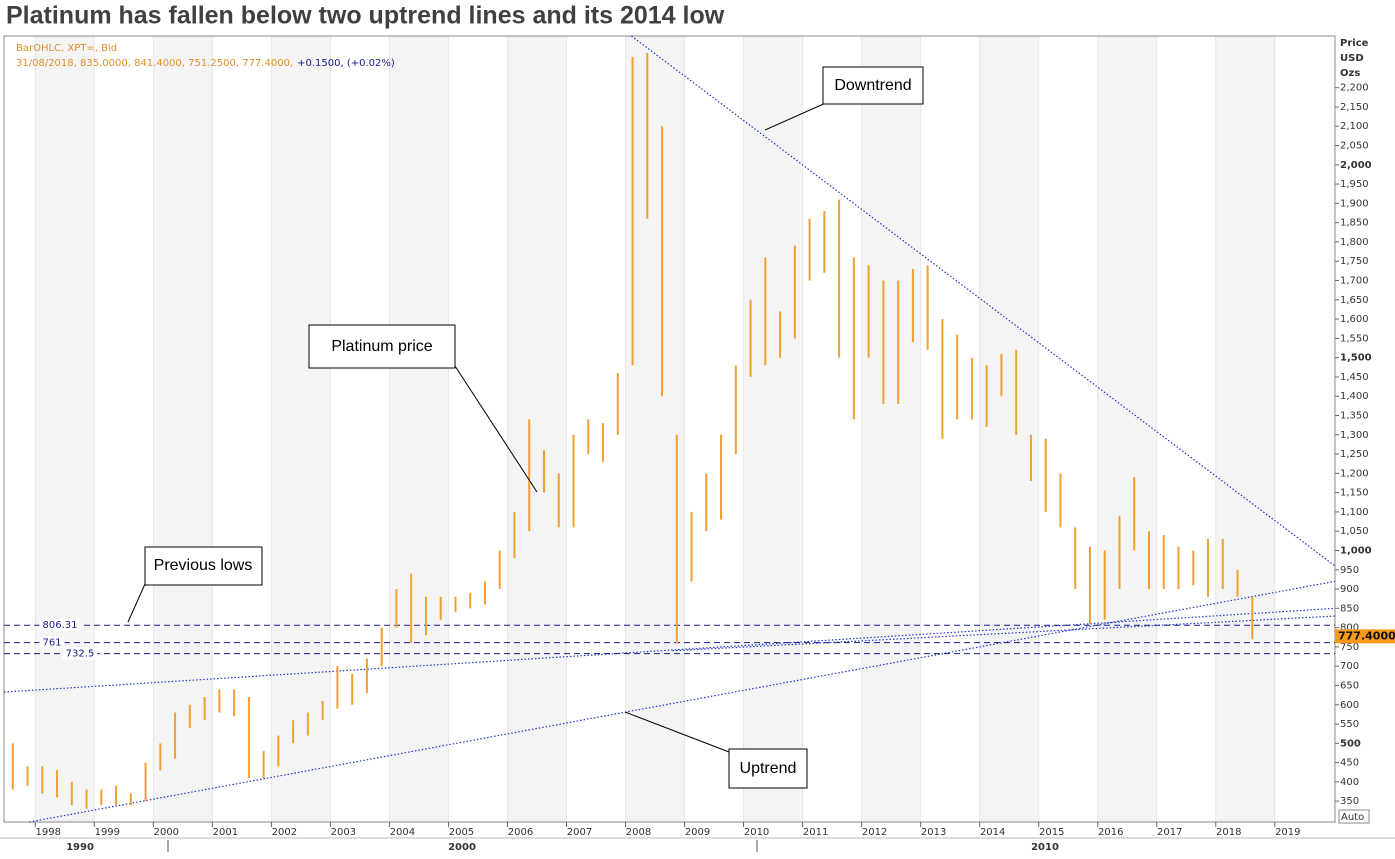 Image resolution: width=1395 pixels, height=859 pixels. What do you see at coordinates (697, 832) in the screenshot?
I see `x-tick-label: 2009` at bounding box center [697, 832].